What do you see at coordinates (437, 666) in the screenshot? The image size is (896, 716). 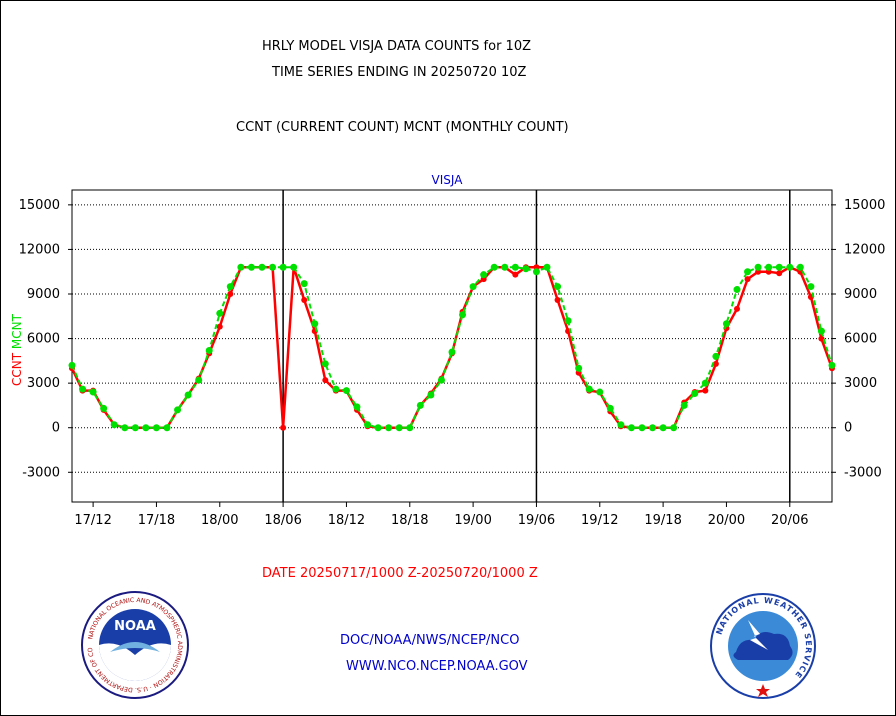 I see `website-link: WWW.NCO.NCEP.NOAA.GOV` at bounding box center [437, 666].